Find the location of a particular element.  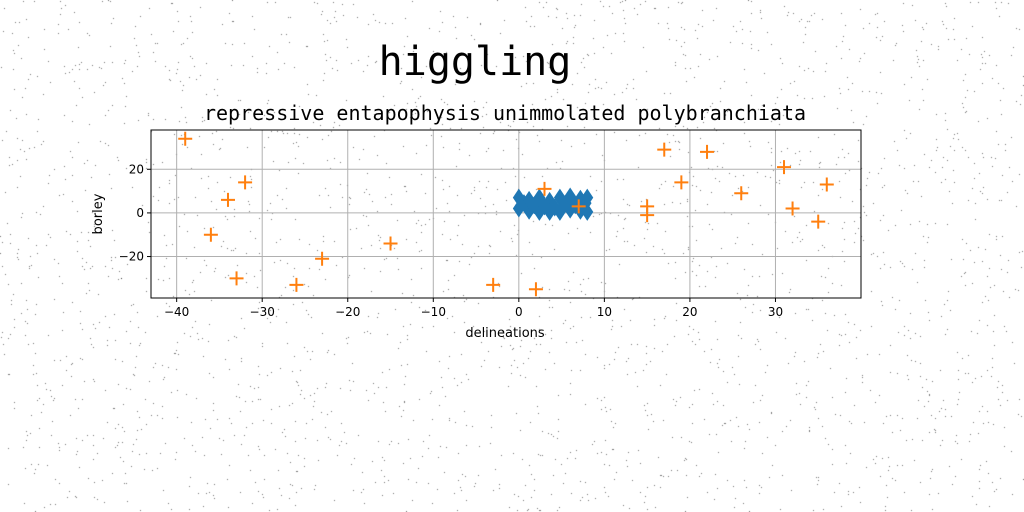

y-tick-label: −20 is located at coordinates (131, 257).